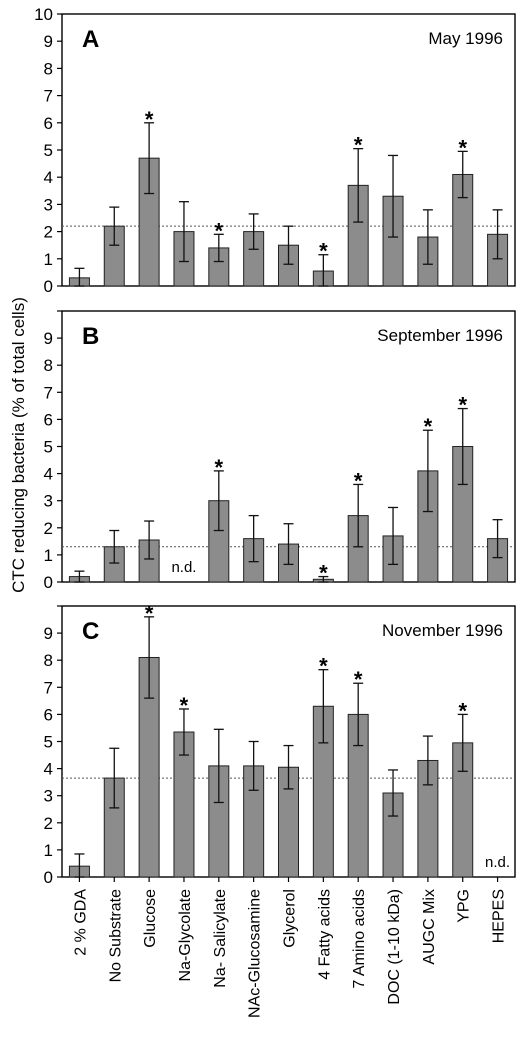 The height and width of the screenshot is (1054, 520). Describe the element at coordinates (324, 934) in the screenshot. I see `x-tick-label: 4 Fatty acids` at that location.